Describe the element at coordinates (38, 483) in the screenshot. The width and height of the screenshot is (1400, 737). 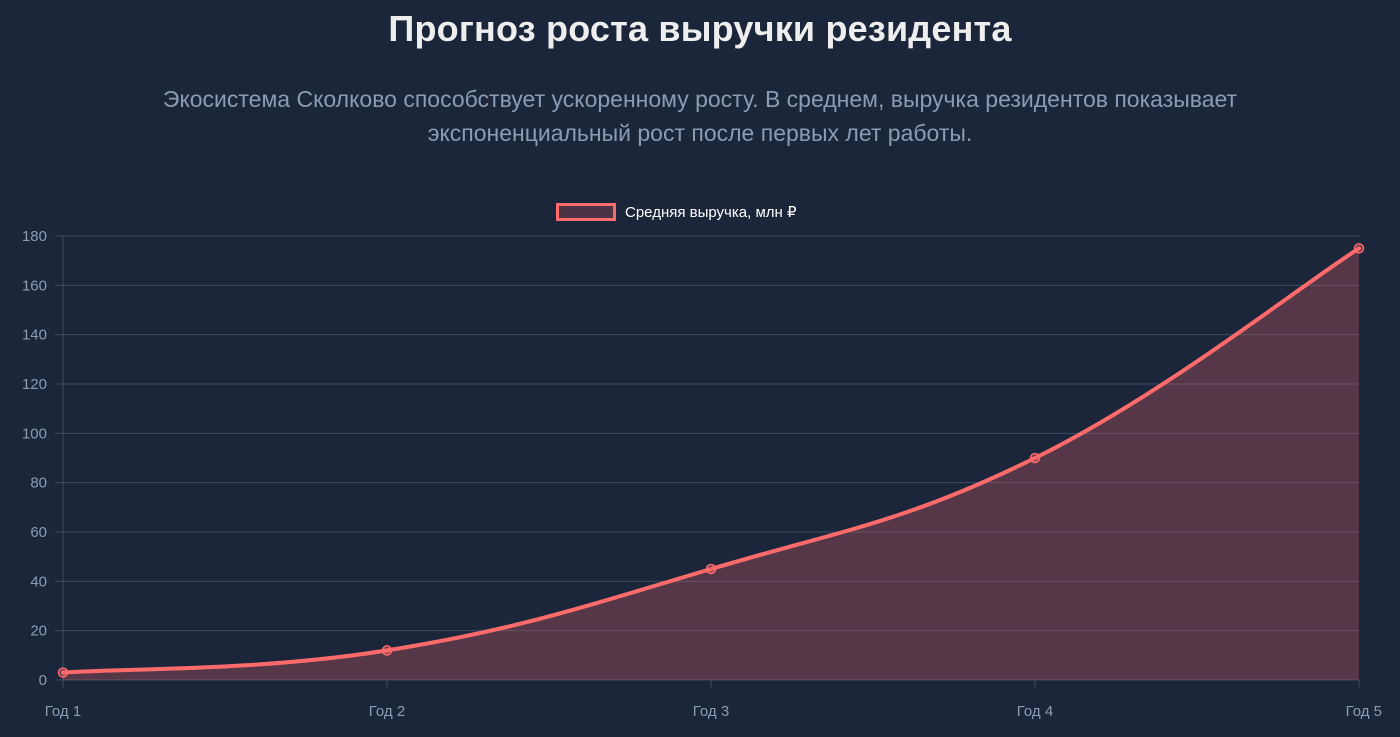
I see `y-tick-label: 80` at that location.